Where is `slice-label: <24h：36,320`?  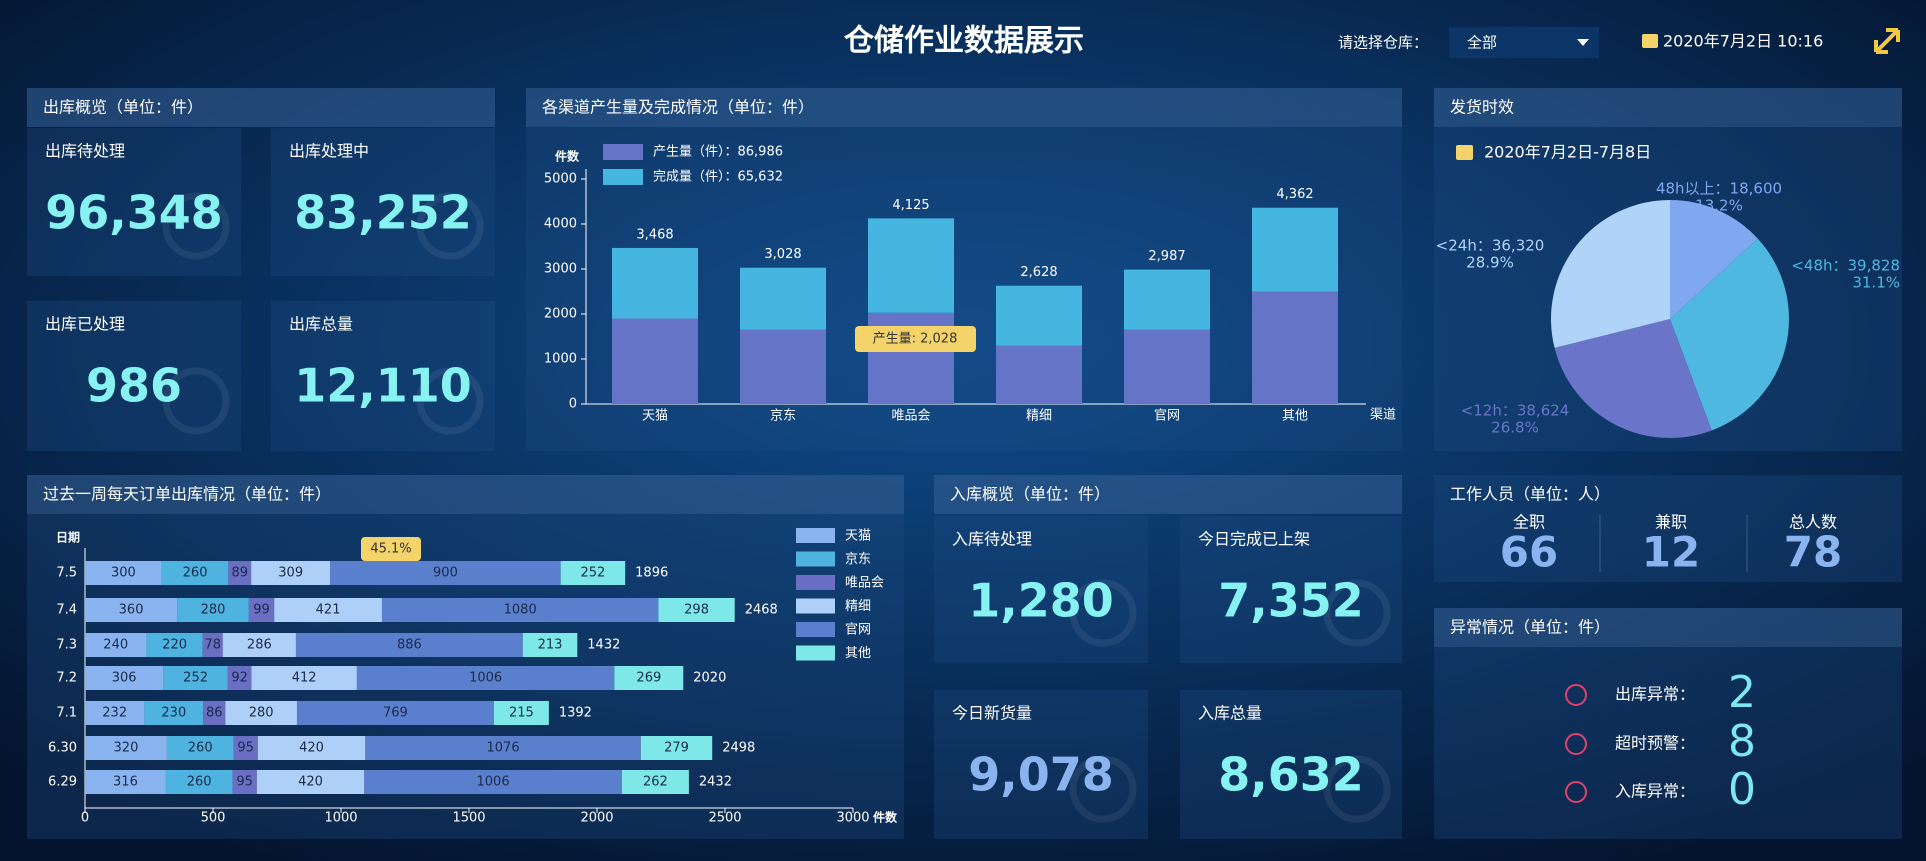 slice-label: <24h：36,320 is located at coordinates (1490, 246).